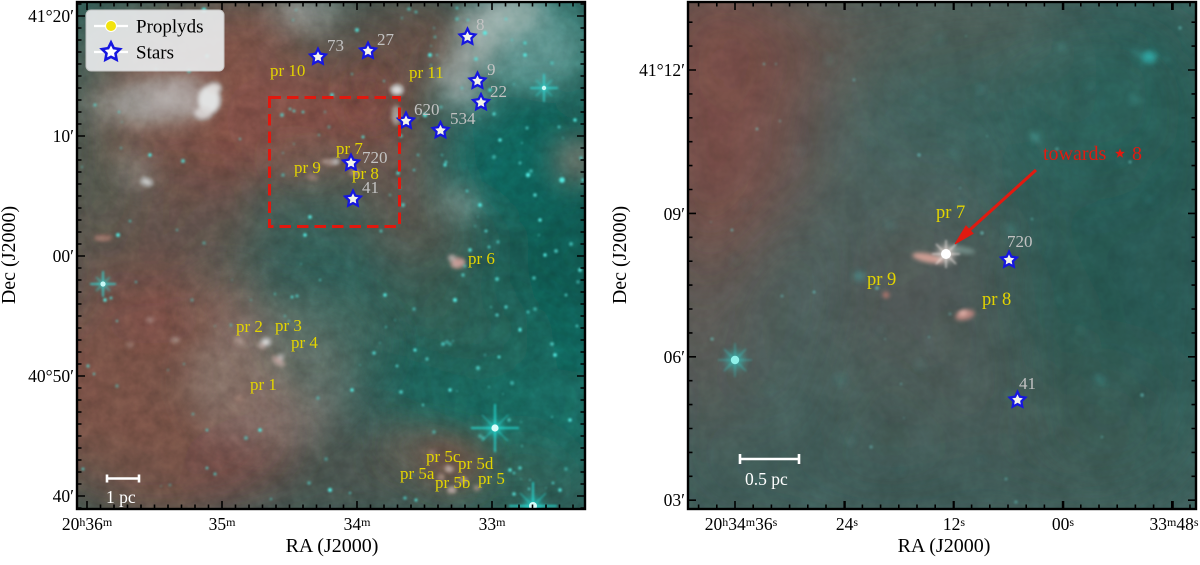  What do you see at coordinates (249, 326) in the screenshot?
I see `svg-text: pr 2` at bounding box center [249, 326].